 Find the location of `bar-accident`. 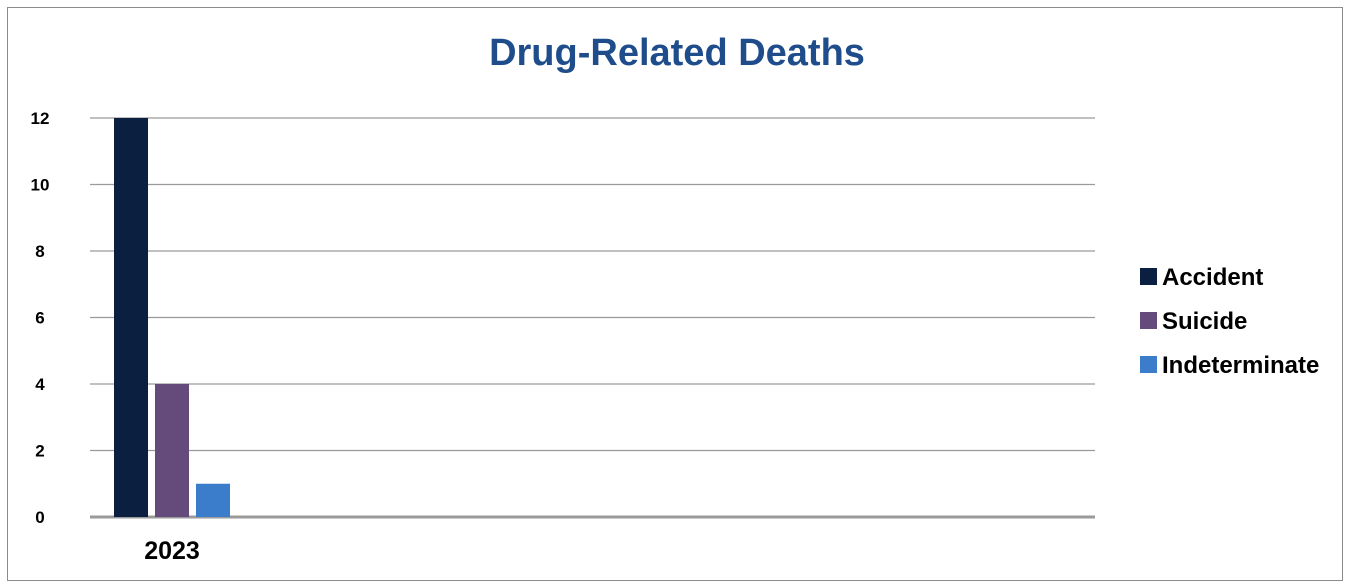

bar-accident is located at coordinates (131, 317).